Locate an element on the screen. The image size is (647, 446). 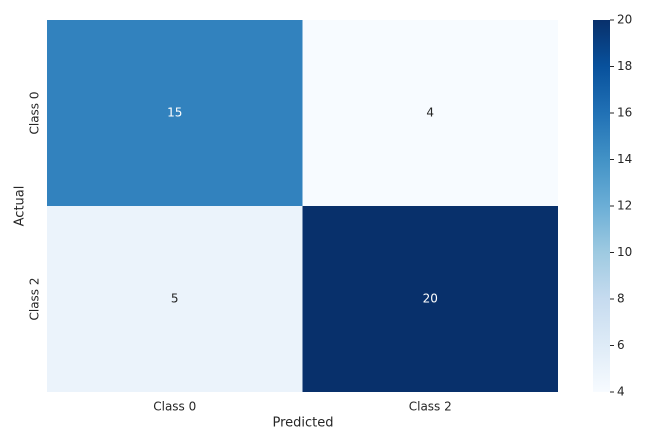
y-tick-label: Class 0 is located at coordinates (35, 112).